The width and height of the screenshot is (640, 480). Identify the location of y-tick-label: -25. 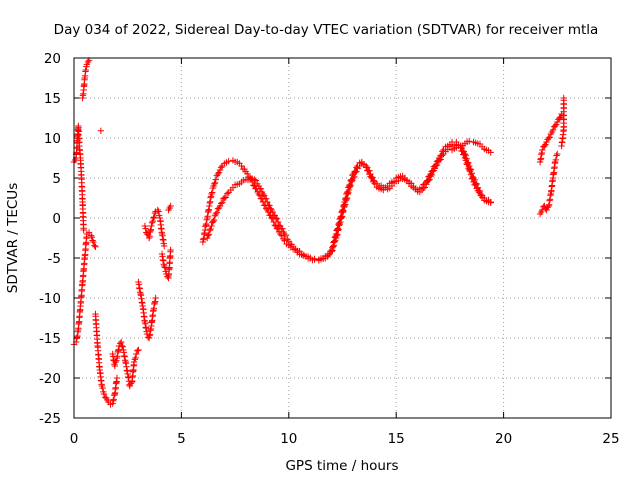
(50, 419).